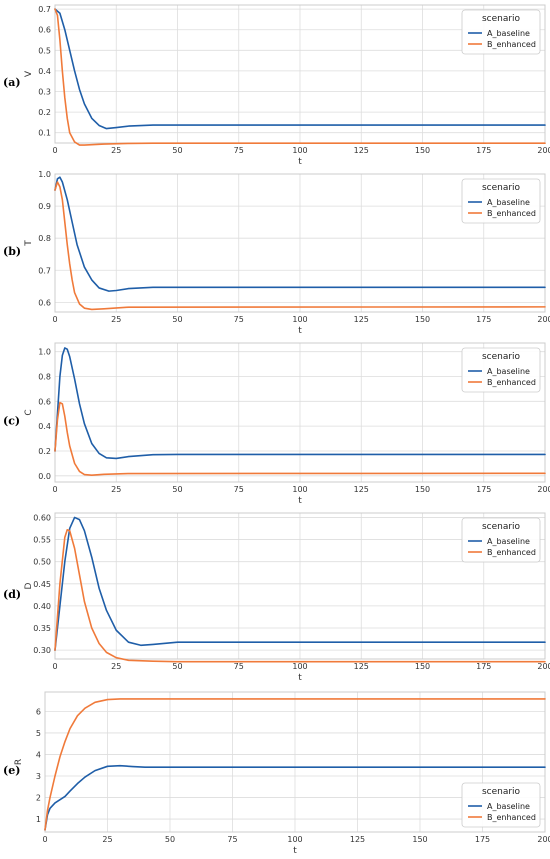  Describe the element at coordinates (42, 517) in the screenshot. I see `y-tick-label: 0.60` at that location.